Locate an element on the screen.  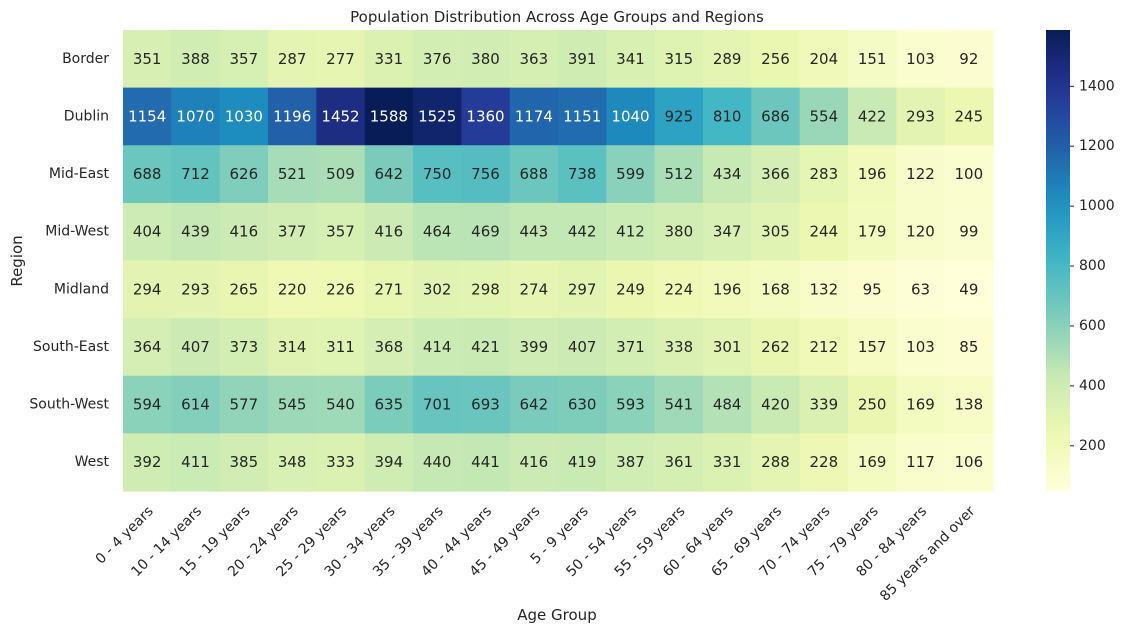
cell-value-label: 265 is located at coordinates (244, 289).